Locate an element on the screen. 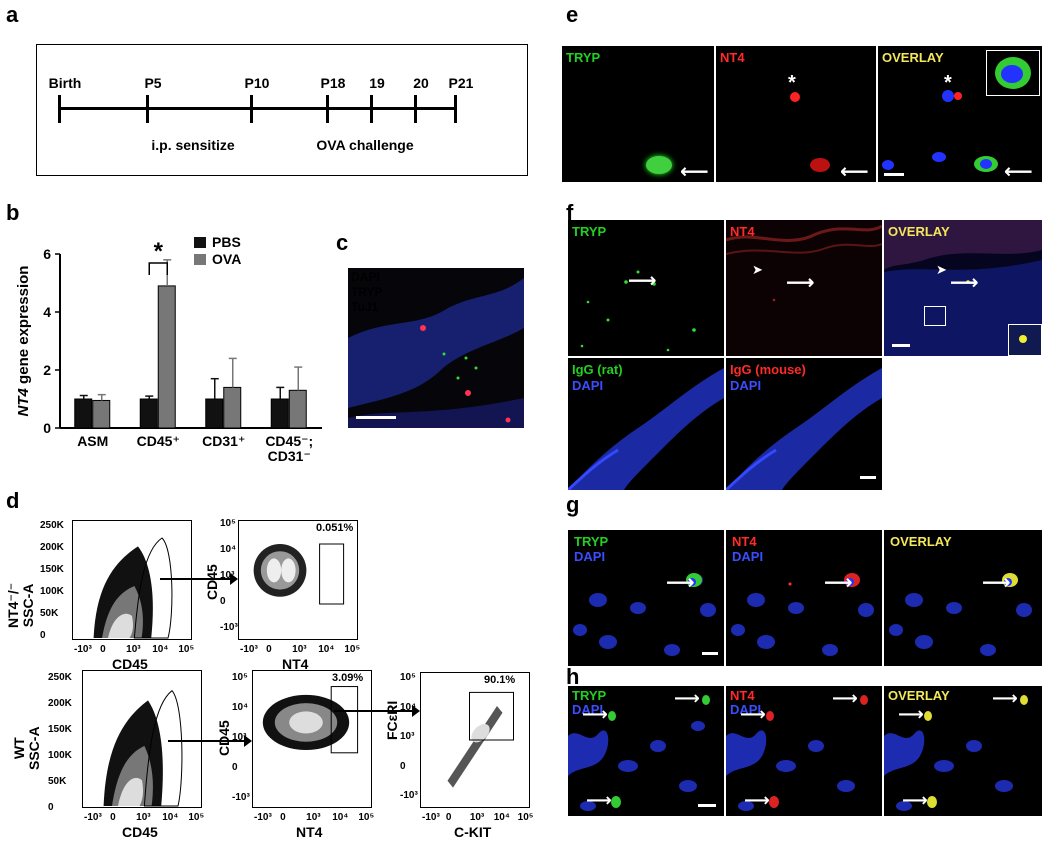  nt4-ko-nt4-plot is located at coordinates (298, 580).